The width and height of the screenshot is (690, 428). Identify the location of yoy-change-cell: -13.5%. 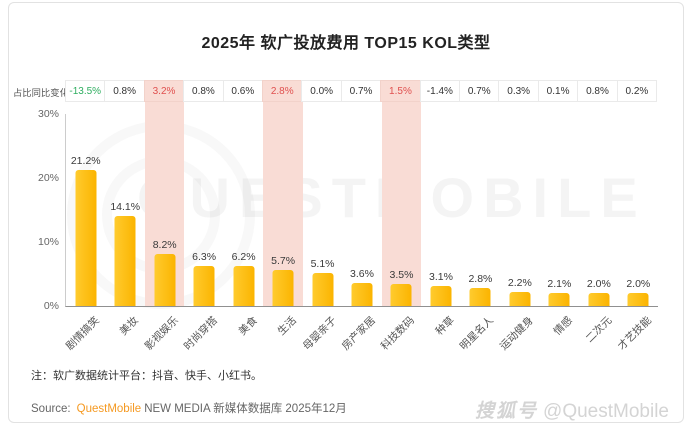
(85, 91).